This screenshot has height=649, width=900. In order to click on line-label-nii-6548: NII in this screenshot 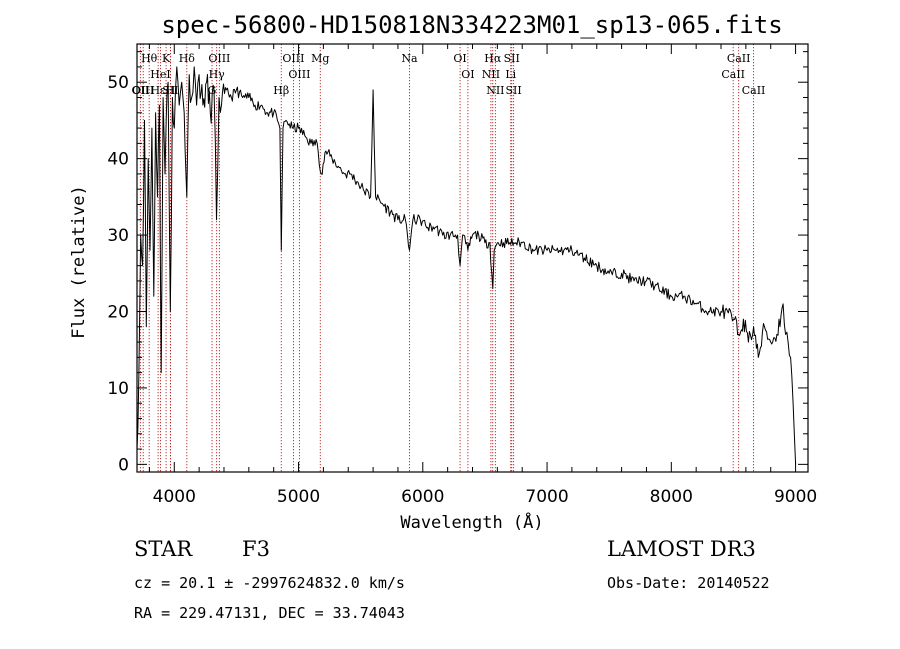, I will do `click(491, 74)`.